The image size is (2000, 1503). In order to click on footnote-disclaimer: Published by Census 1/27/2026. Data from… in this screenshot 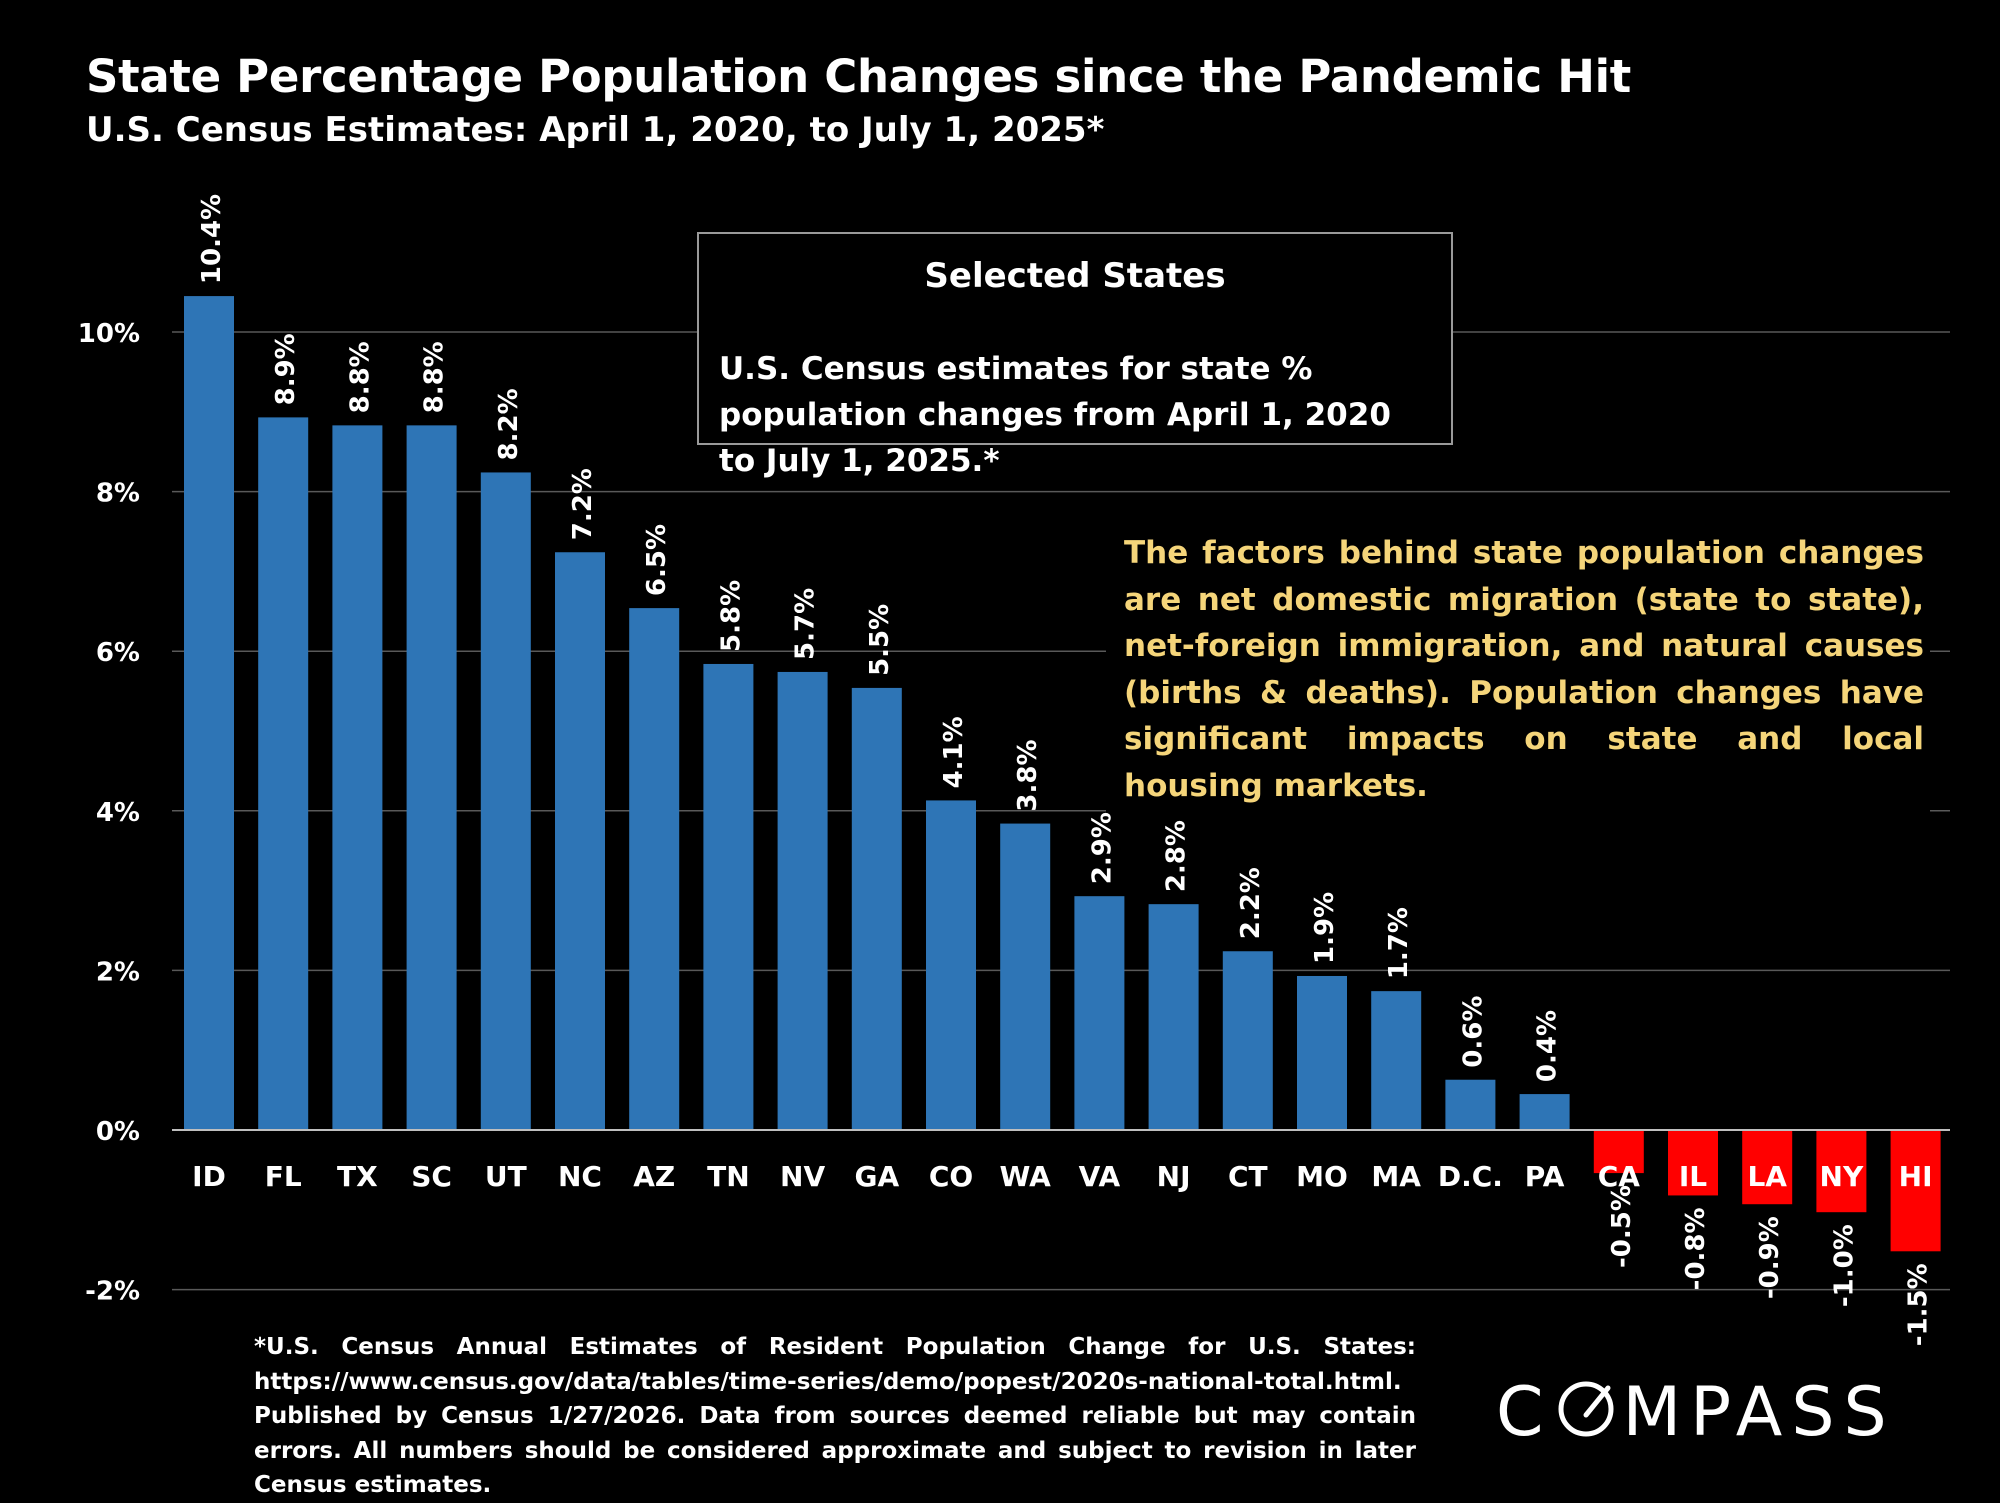, I will do `click(835, 1450)`.